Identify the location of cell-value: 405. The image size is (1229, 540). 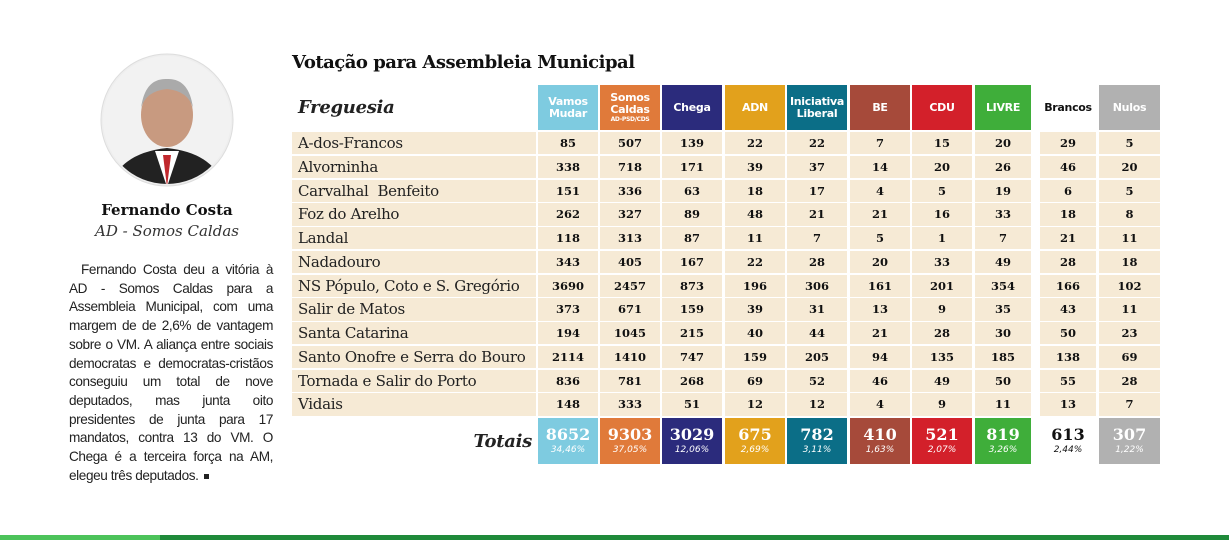
(630, 261).